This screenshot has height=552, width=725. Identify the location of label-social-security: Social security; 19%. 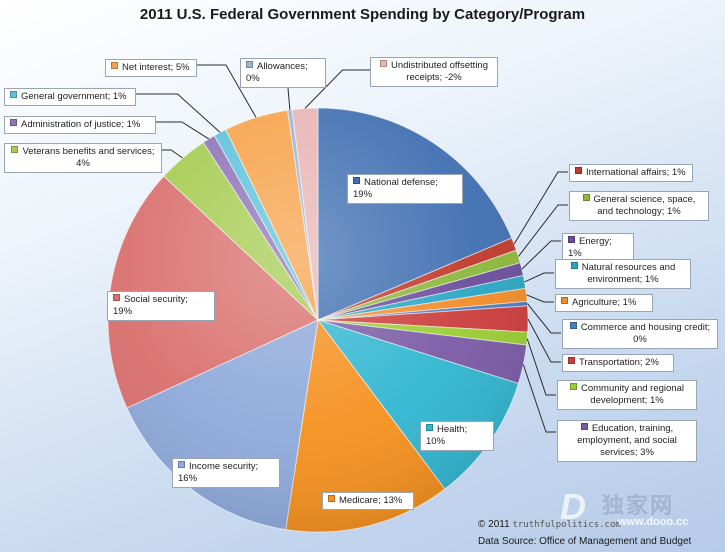
(161, 306).